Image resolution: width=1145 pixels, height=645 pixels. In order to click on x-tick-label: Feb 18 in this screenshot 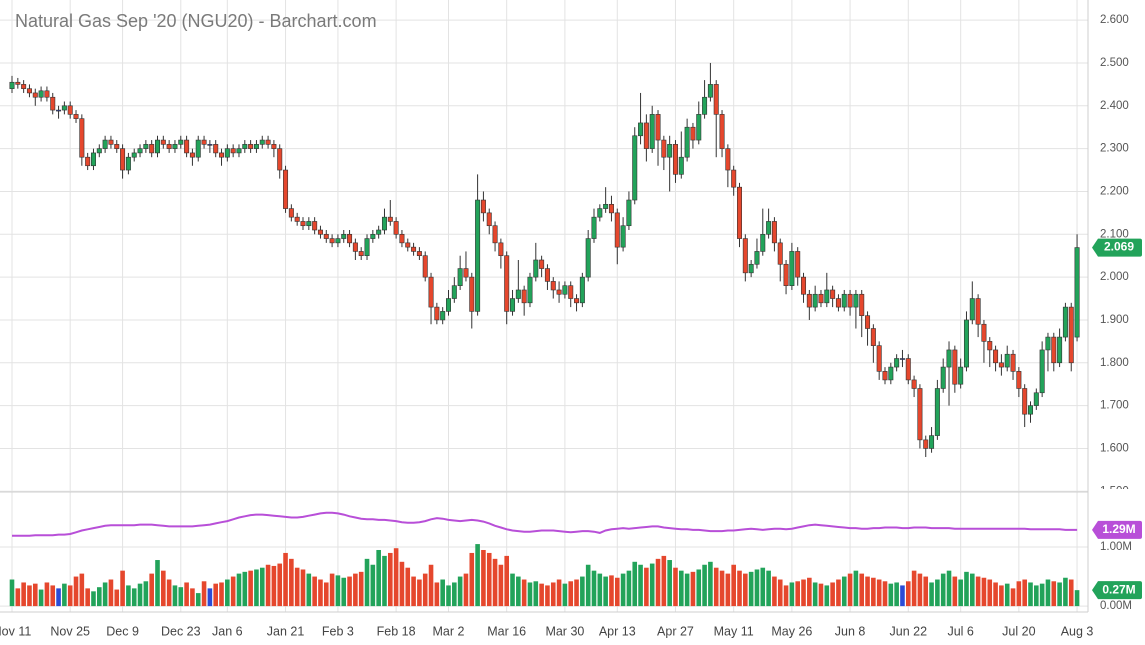, I will do `click(396, 631)`.